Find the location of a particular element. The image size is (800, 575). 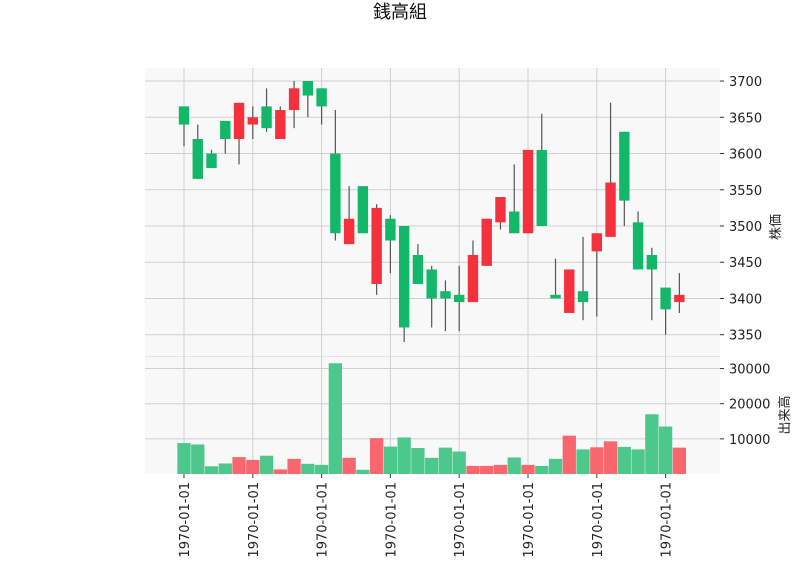

volume-tick-label: 20000 is located at coordinates (749, 405).